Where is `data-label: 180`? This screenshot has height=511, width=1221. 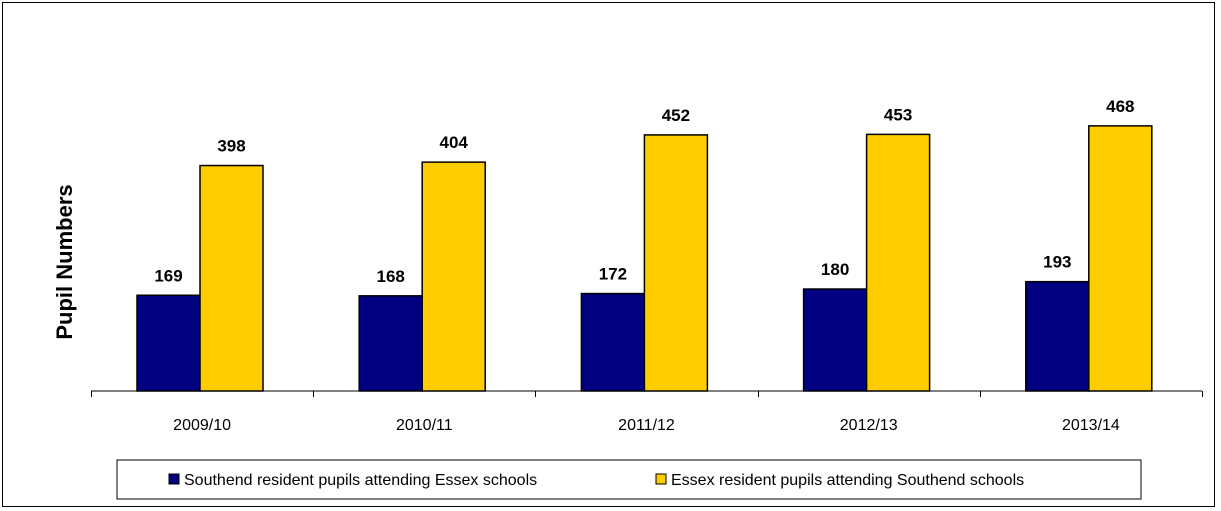 data-label: 180 is located at coordinates (835, 269).